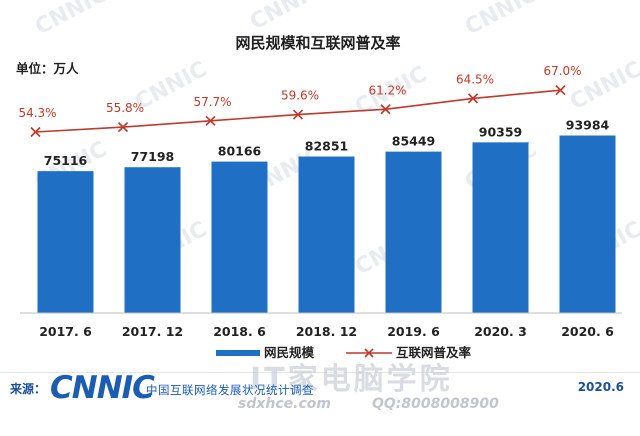 Image resolution: width=640 pixels, height=436 pixels. Describe the element at coordinates (327, 146) in the screenshot. I see `bar-value-label: 82851` at that location.